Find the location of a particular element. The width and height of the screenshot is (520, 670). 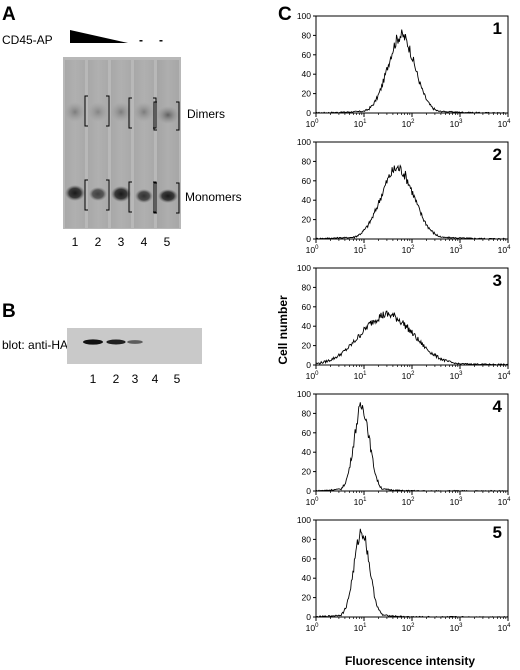

histogram-number: 2 is located at coordinates (497, 154).